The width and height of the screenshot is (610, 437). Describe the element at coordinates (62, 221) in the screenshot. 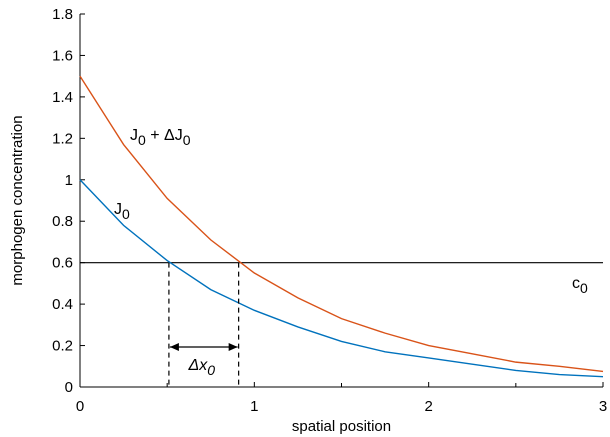

I see `y-tick-label: 0.8` at that location.